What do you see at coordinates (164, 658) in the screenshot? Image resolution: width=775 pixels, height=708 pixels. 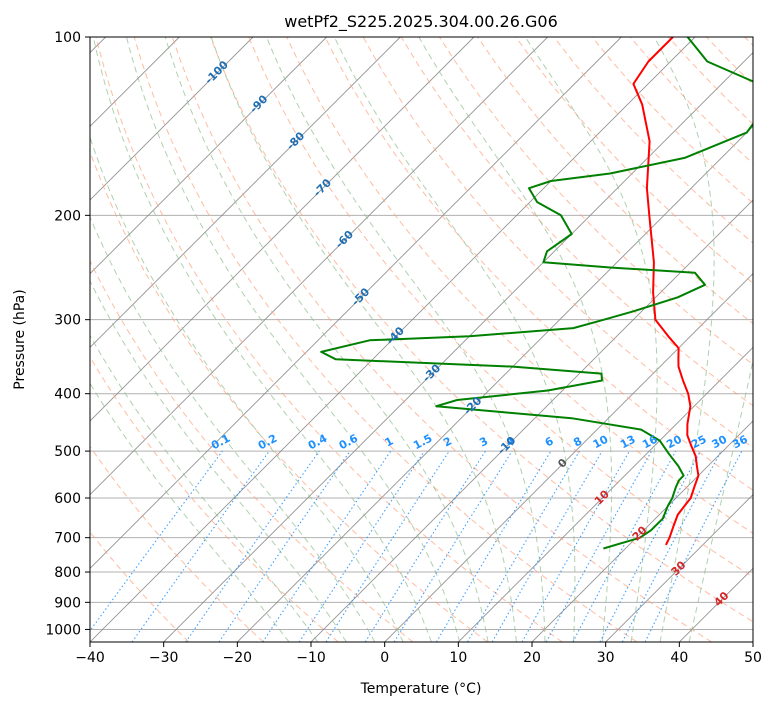 I see `x-tick-label: −30` at bounding box center [164, 658].